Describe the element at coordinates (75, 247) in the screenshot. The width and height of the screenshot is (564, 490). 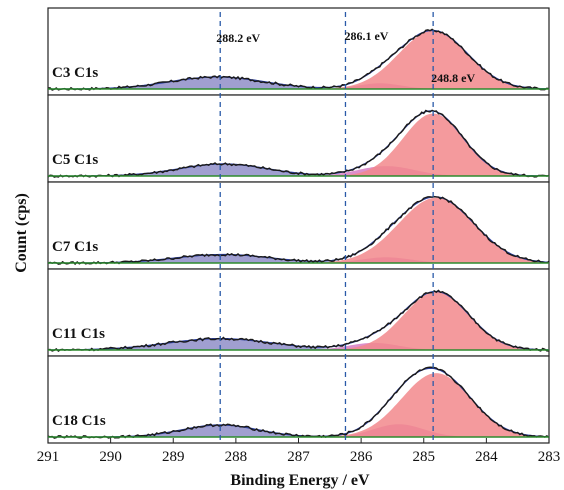
I see `panel-label: C7 C1s` at that location.